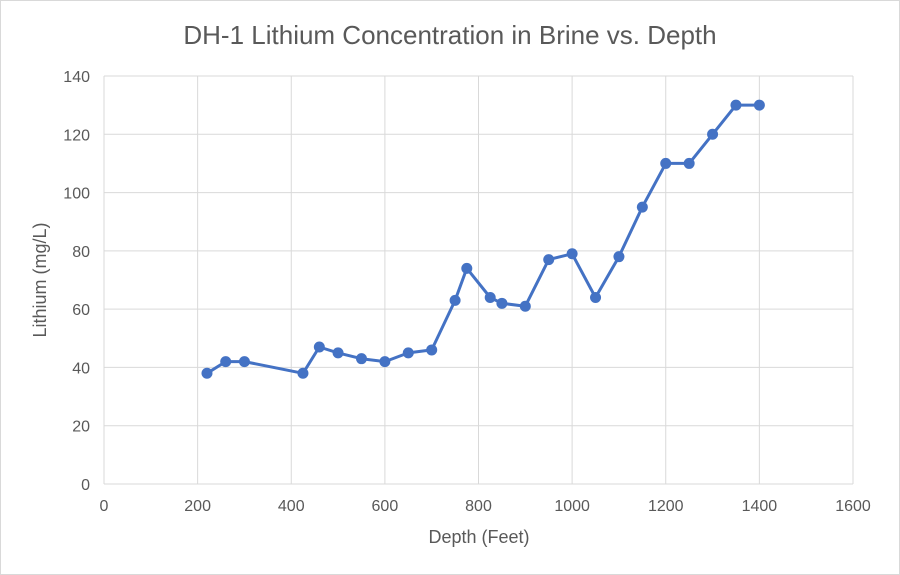  What do you see at coordinates (40, 279) in the screenshot?
I see `y-axis-label: Lithium (mg/L)` at bounding box center [40, 279].